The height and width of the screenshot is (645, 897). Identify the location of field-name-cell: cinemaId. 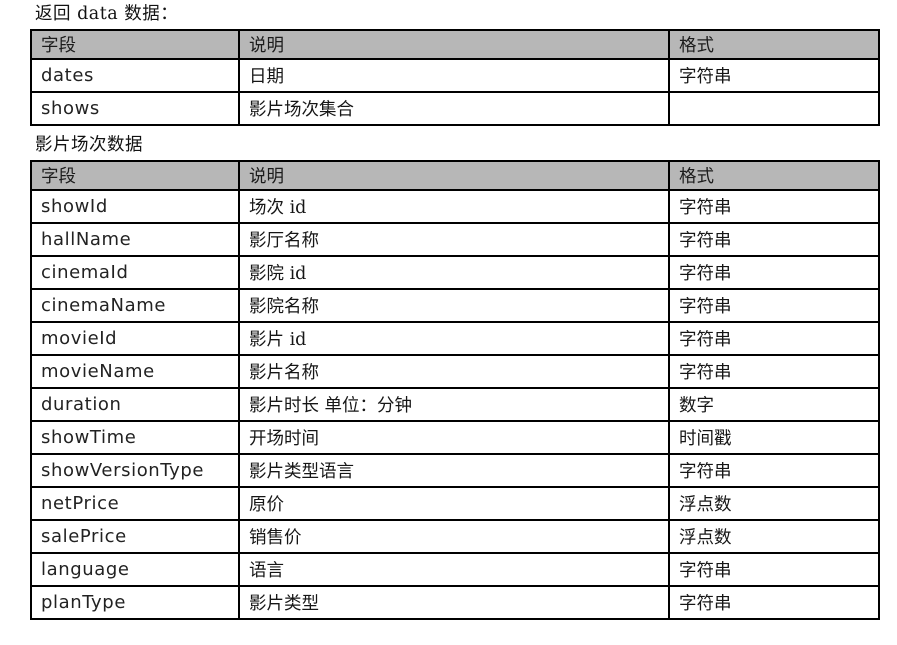
(135, 272).